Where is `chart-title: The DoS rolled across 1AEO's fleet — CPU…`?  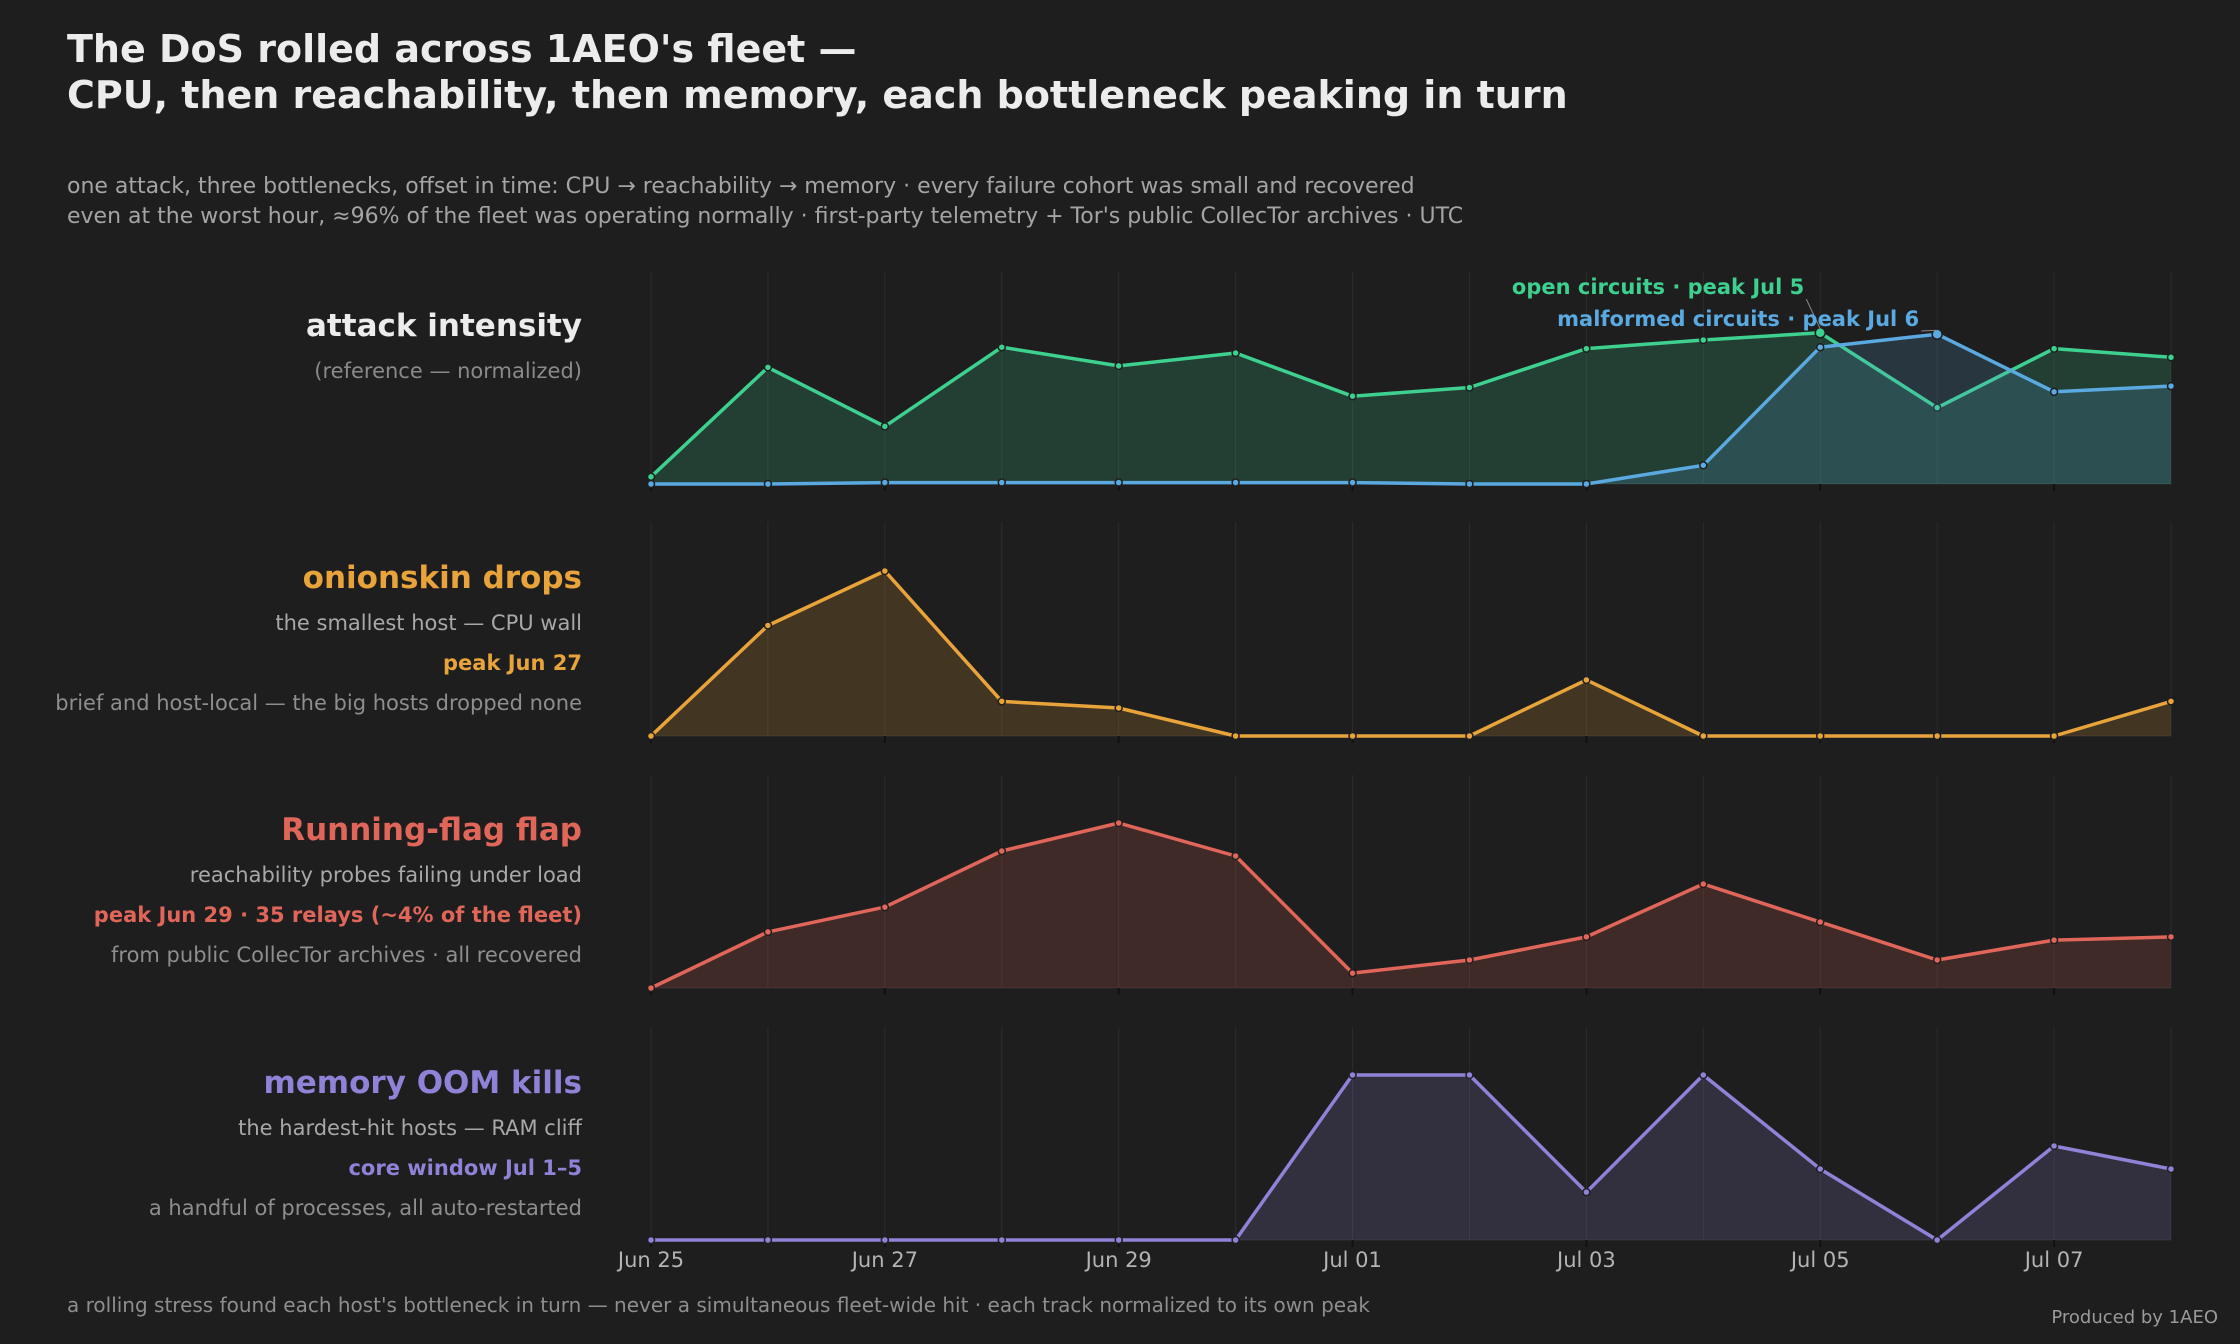 chart-title: The DoS rolled across 1AEO's fleet — CPU… is located at coordinates (817, 72).